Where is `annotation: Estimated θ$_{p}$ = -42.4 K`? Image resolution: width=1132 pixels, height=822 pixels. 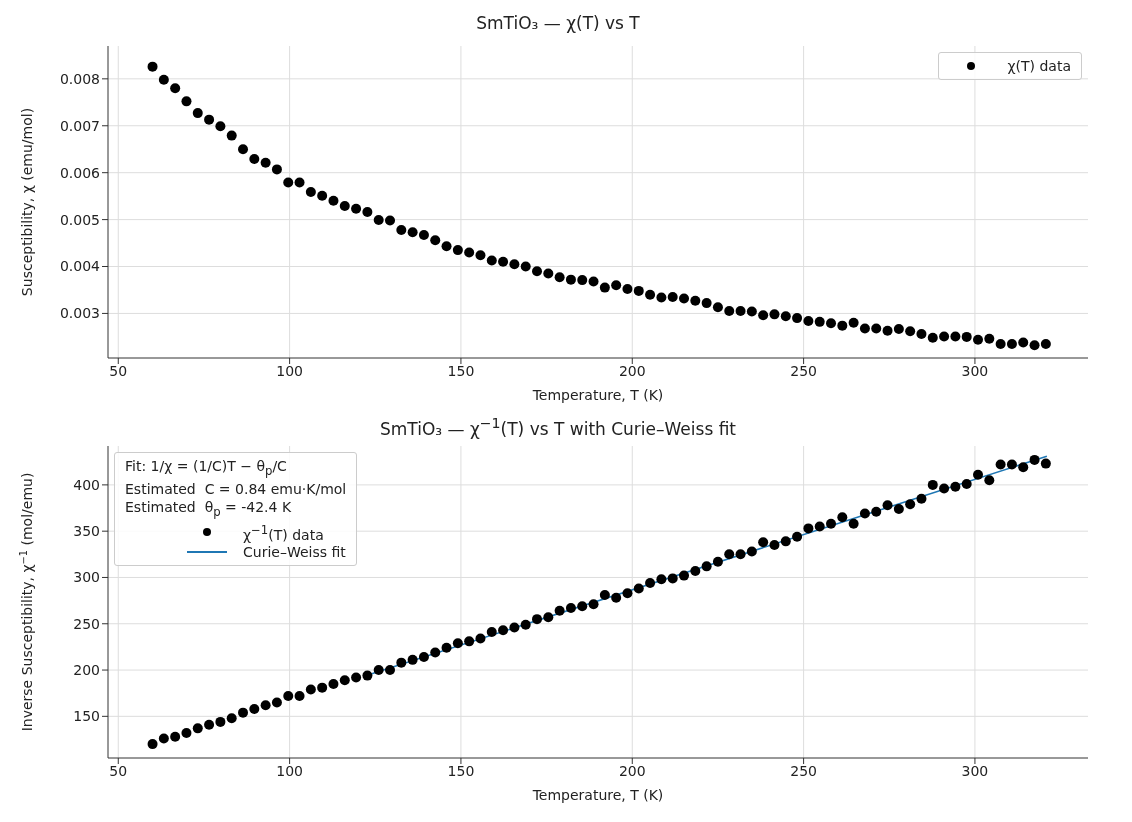
annotation: Estimated θ$_{p}$ = -42.4 K is located at coordinates (208, 508).